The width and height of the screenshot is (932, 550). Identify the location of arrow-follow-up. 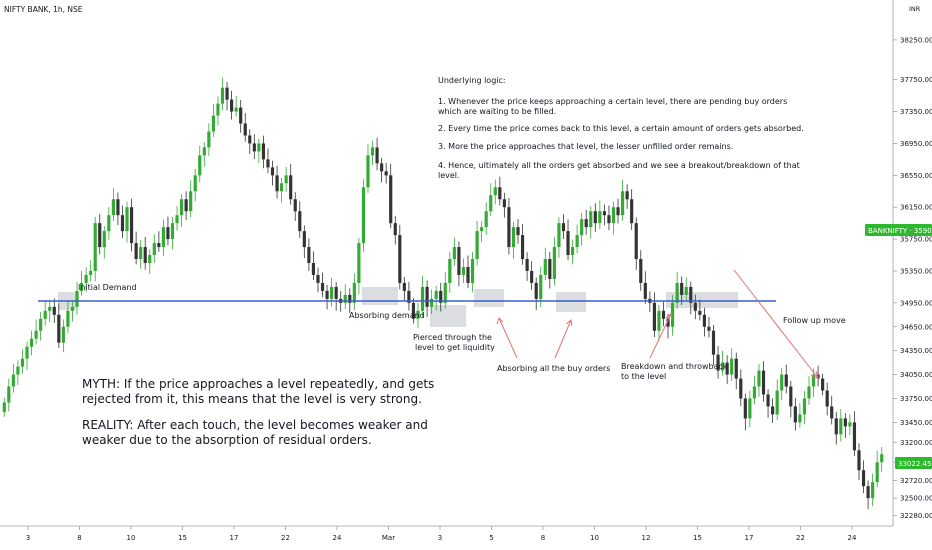
(776, 324).